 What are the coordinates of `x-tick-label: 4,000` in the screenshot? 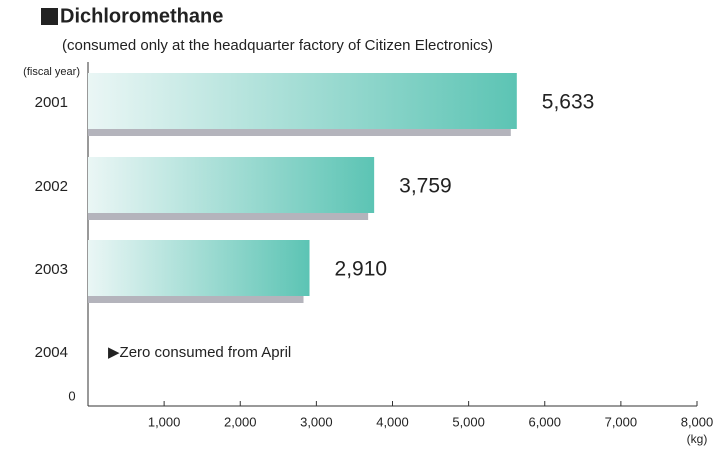 It's located at (392, 421).